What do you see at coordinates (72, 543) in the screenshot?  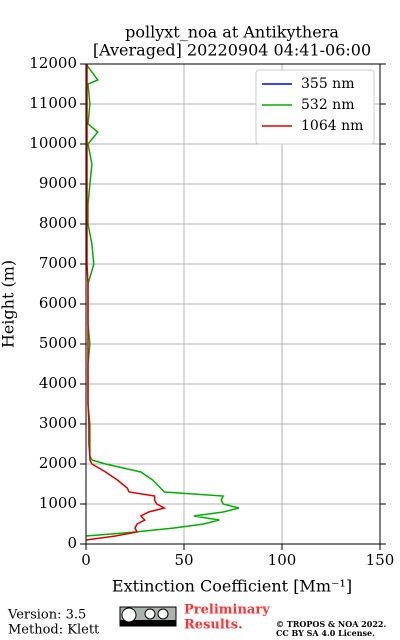 I see `y-tick-label: 0` at bounding box center [72, 543].